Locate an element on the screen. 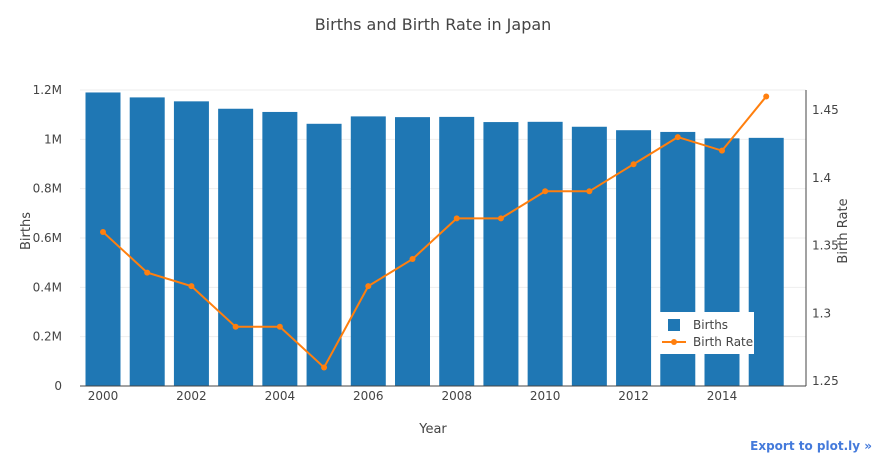 Image resolution: width=891 pixels, height=460 pixels. y-tick-label-left: 0.4M is located at coordinates (47, 287).